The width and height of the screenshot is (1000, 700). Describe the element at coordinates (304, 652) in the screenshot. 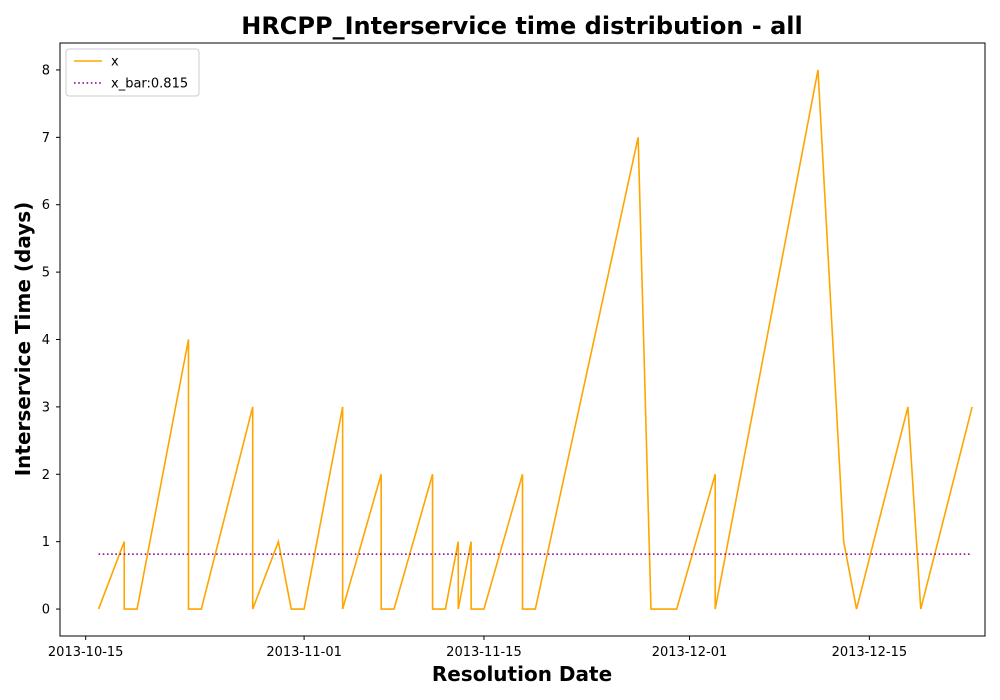

I see `x-tick-label: 2013-11-01` at that location.